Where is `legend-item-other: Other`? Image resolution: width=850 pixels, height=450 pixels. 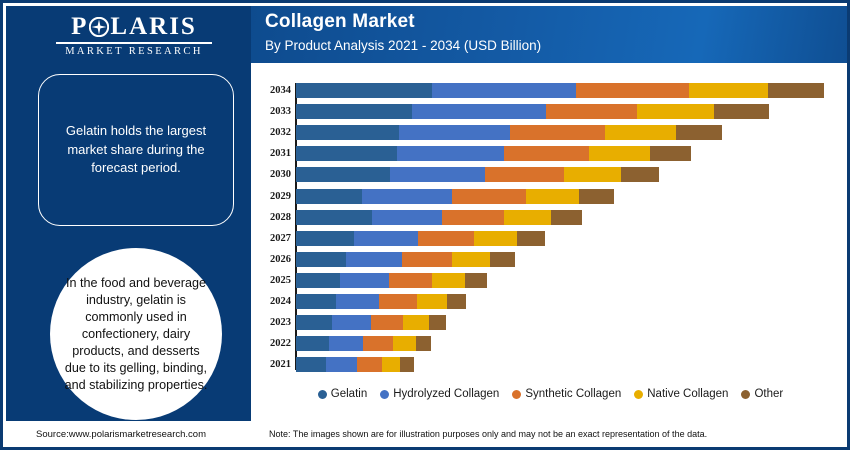 legend-item-other: Other is located at coordinates (762, 394).